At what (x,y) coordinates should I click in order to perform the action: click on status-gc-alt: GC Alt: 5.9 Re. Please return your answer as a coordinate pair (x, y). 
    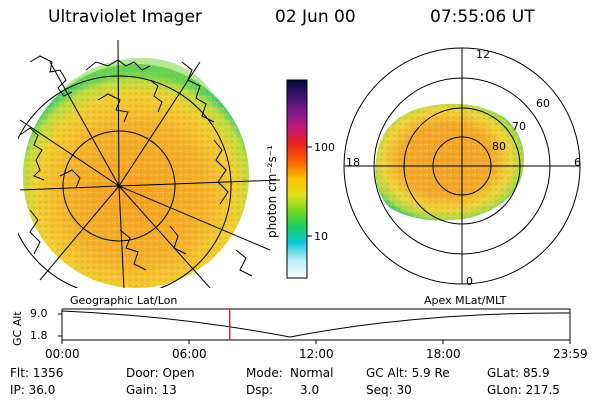
    Looking at the image, I should click on (408, 373).